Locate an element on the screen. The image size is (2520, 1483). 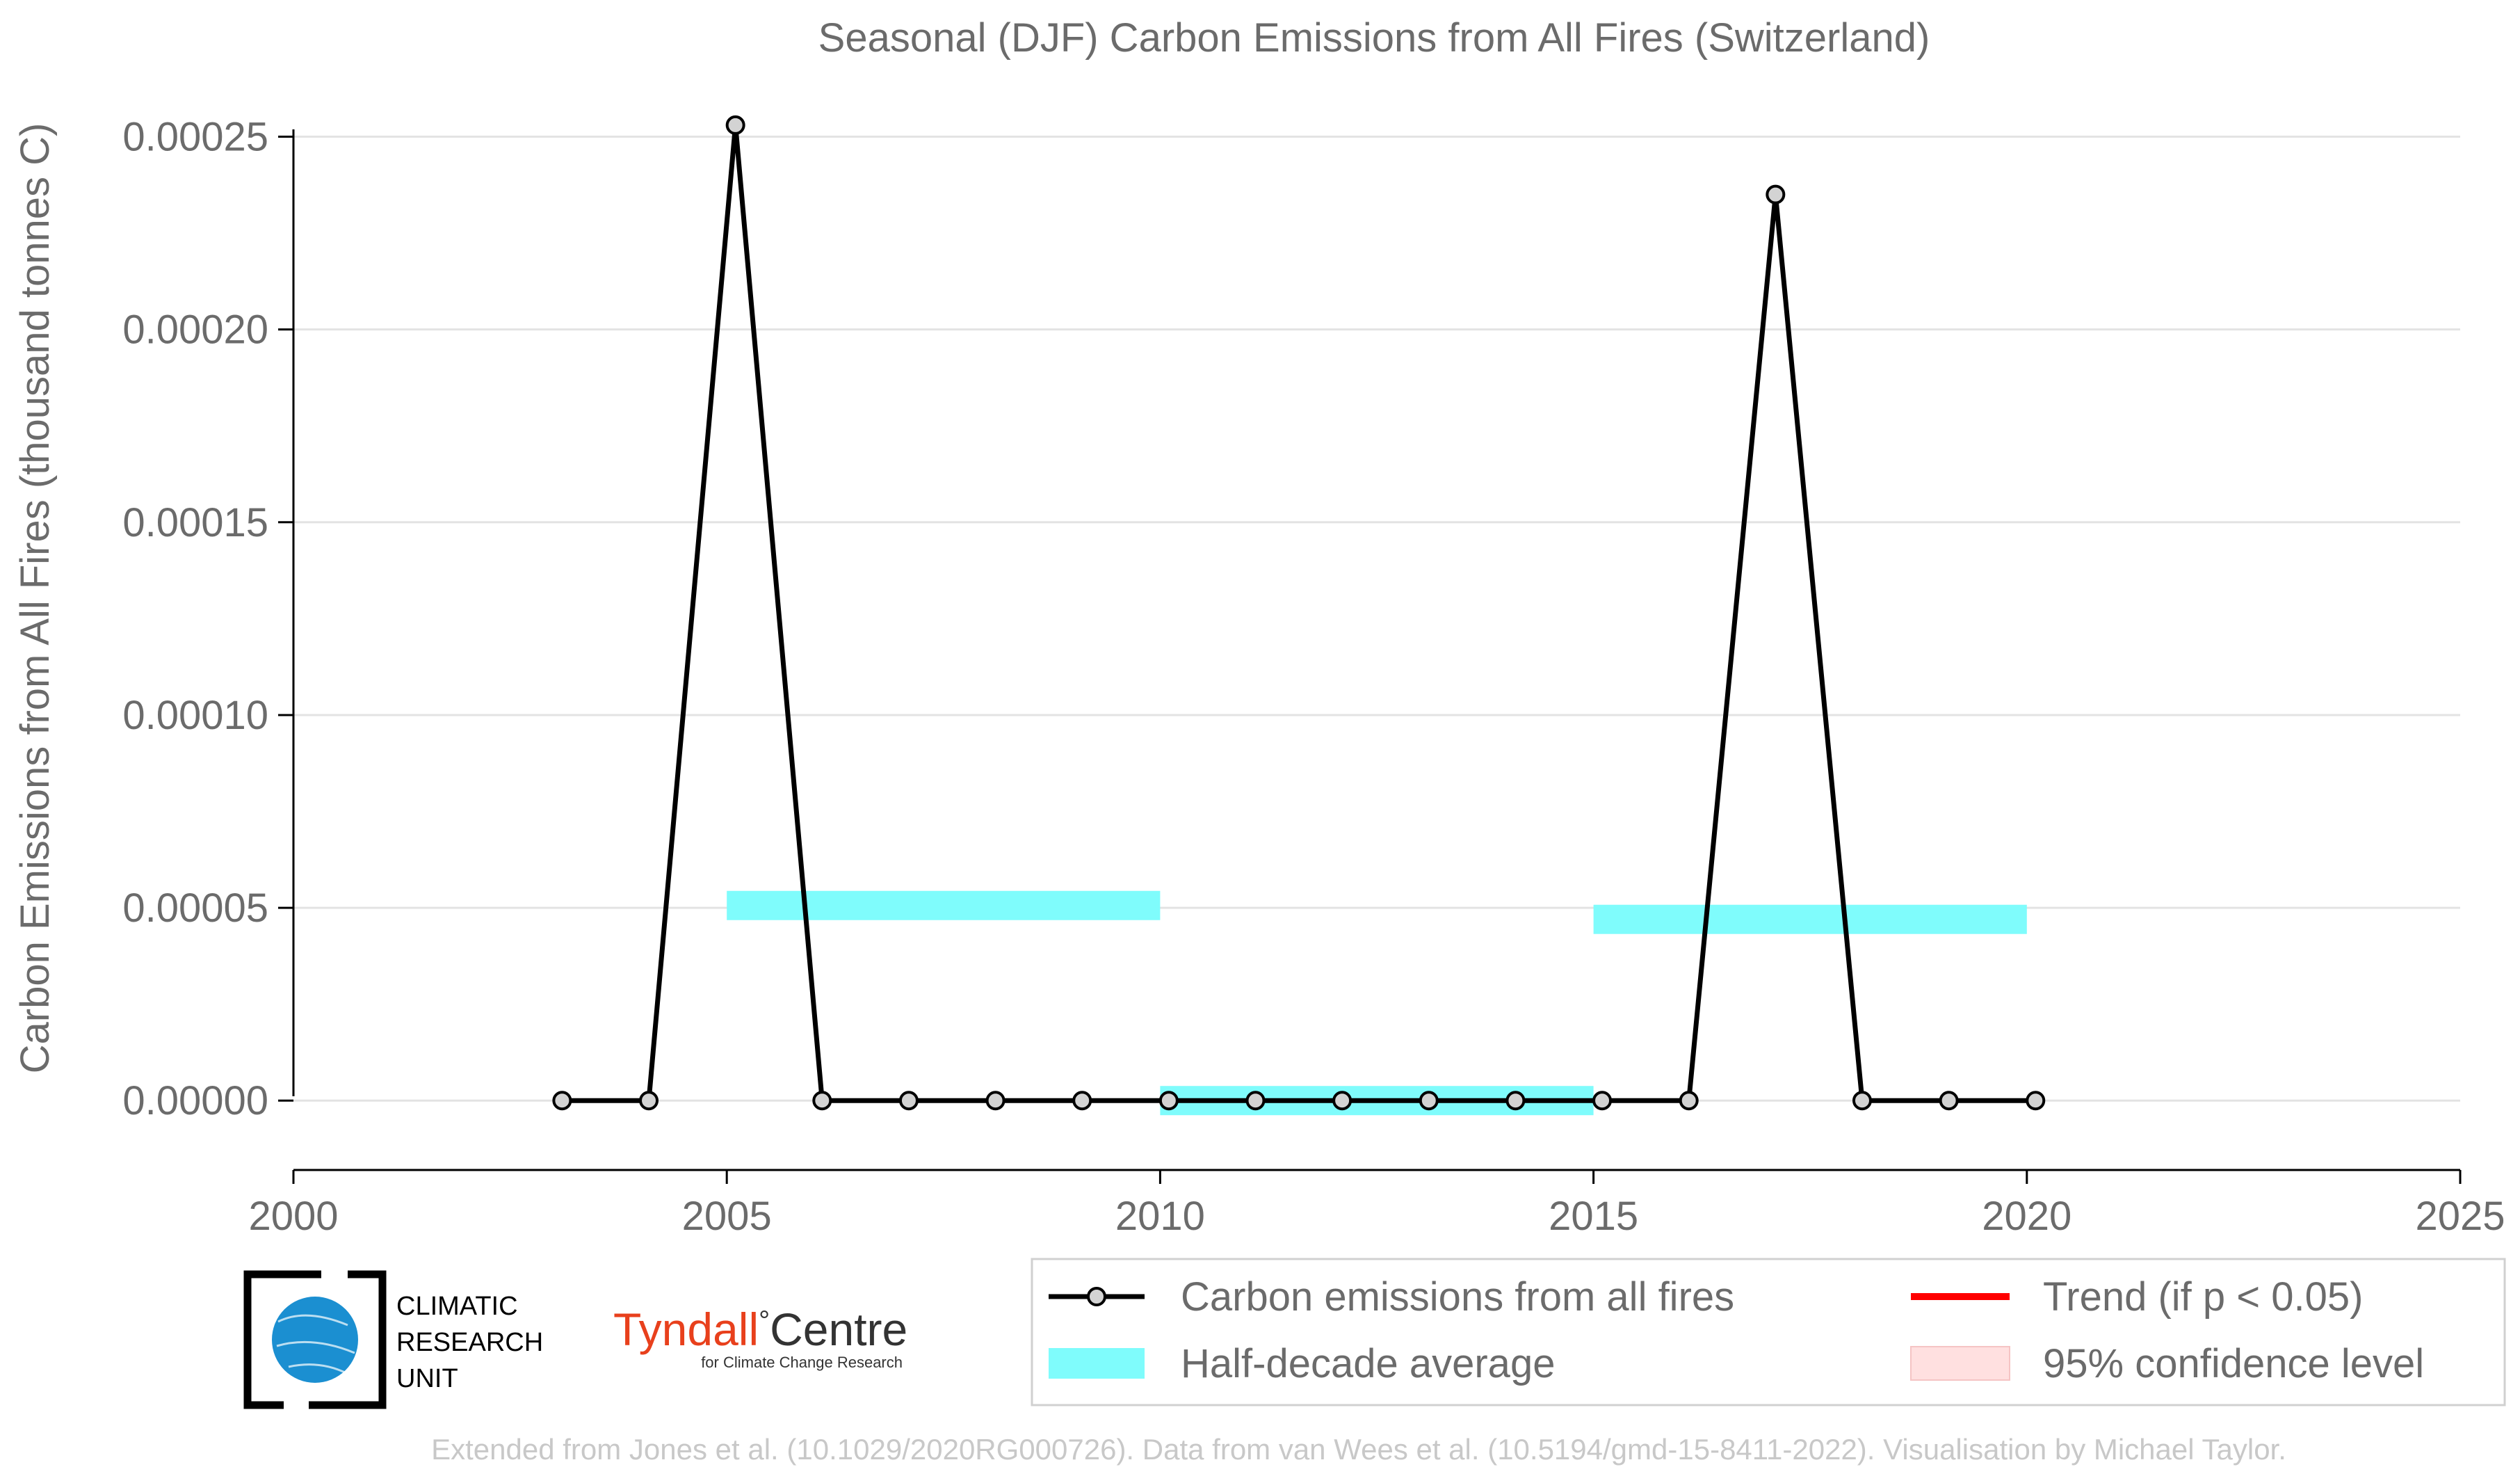
legend-item-emissions: Carbon emissions from all fires is located at coordinates (1391, 1297).